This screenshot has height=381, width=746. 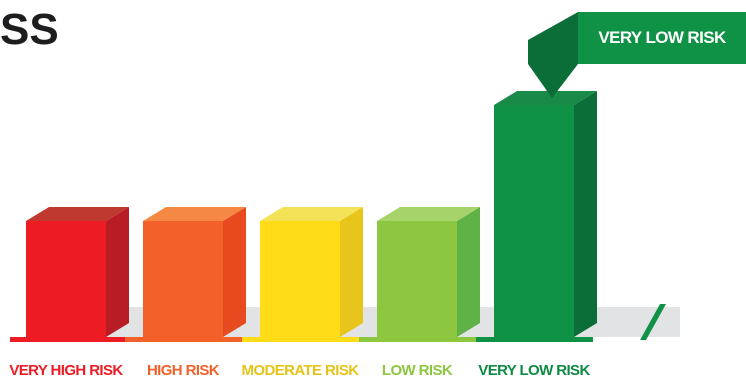 What do you see at coordinates (66, 370) in the screenshot?
I see `category-label: VERY HIGH RISK` at bounding box center [66, 370].